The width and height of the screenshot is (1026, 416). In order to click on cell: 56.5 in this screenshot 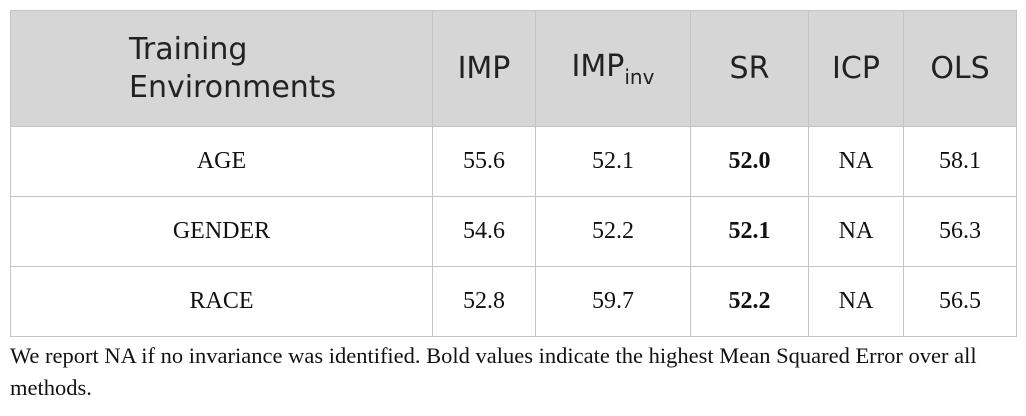, I will do `click(960, 301)`.